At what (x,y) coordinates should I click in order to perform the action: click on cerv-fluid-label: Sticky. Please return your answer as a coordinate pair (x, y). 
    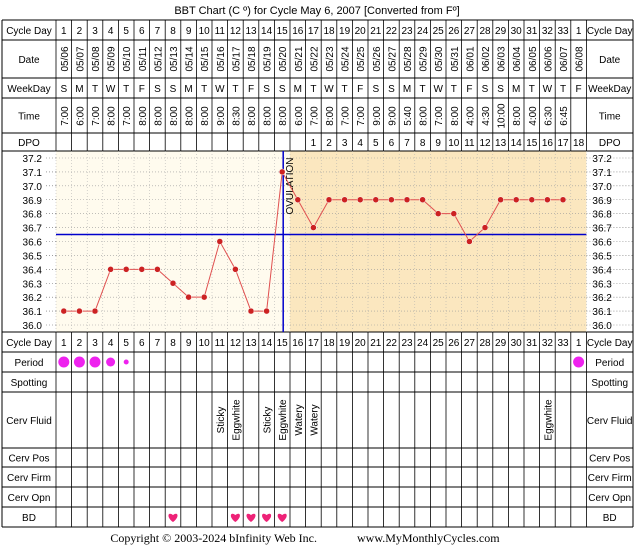
    Looking at the image, I should click on (268, 420).